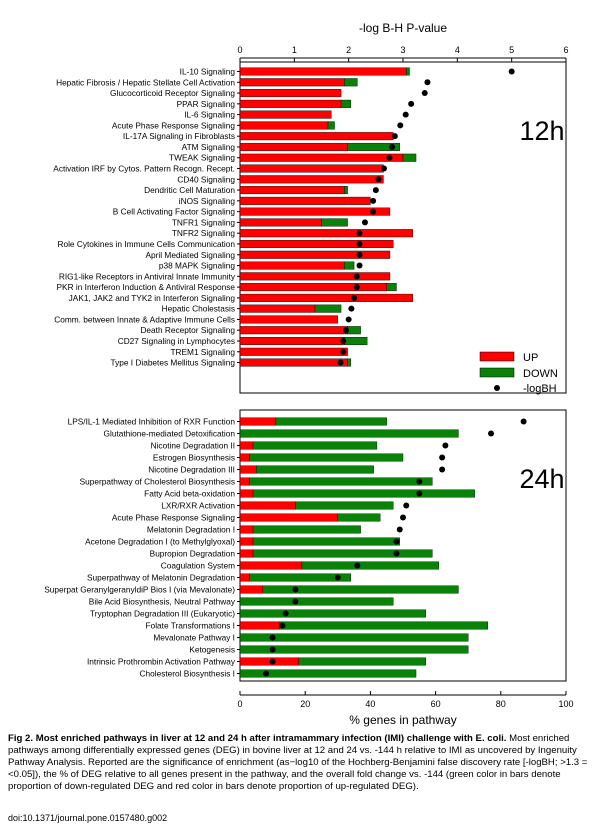 This screenshot has width=597, height=834. Describe the element at coordinates (206, 104) in the screenshot. I see `category-label: PPAR Signaling` at that location.